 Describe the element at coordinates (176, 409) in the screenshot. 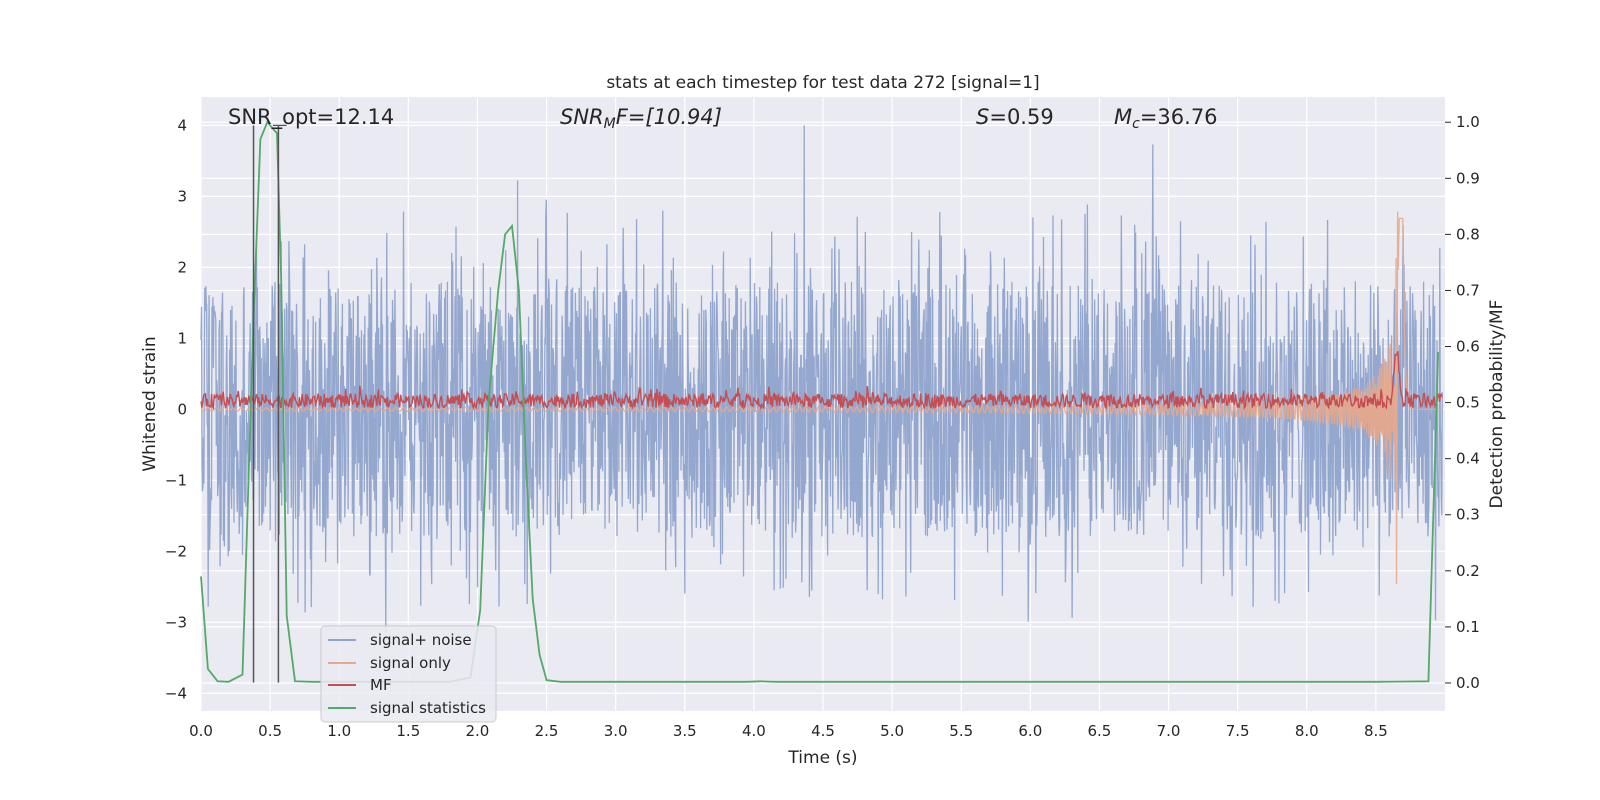

I see `y-ticks-left: 4 3 2 1 0 −1 −2 −3 −4` at that location.